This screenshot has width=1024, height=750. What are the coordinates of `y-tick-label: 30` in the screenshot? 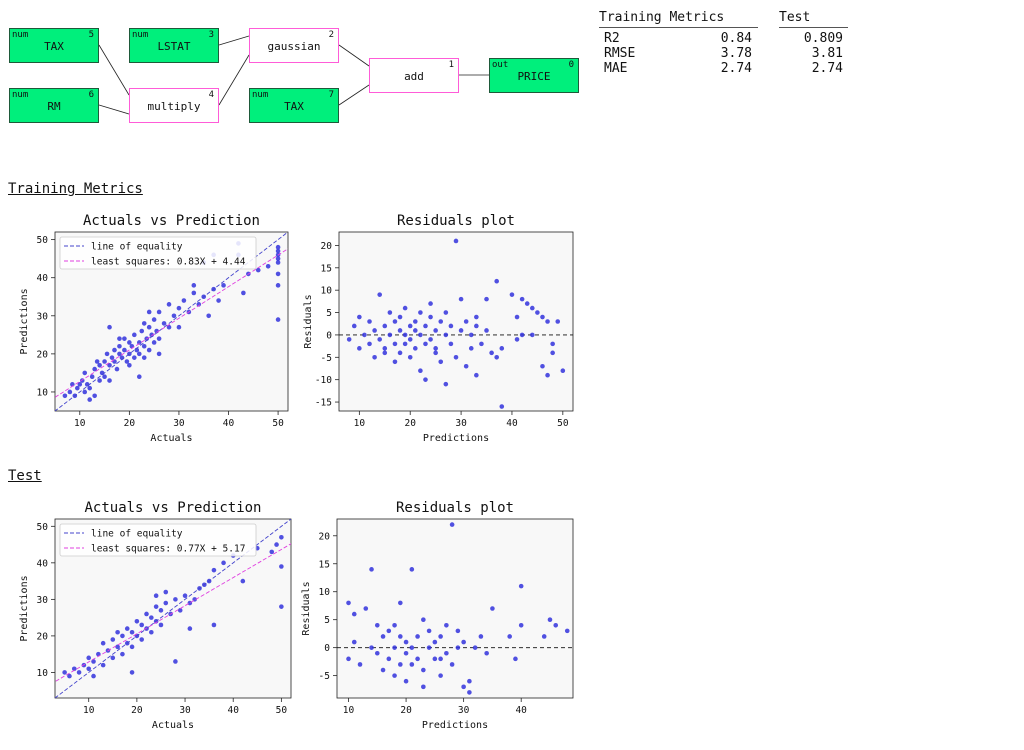 It's located at (43, 600).